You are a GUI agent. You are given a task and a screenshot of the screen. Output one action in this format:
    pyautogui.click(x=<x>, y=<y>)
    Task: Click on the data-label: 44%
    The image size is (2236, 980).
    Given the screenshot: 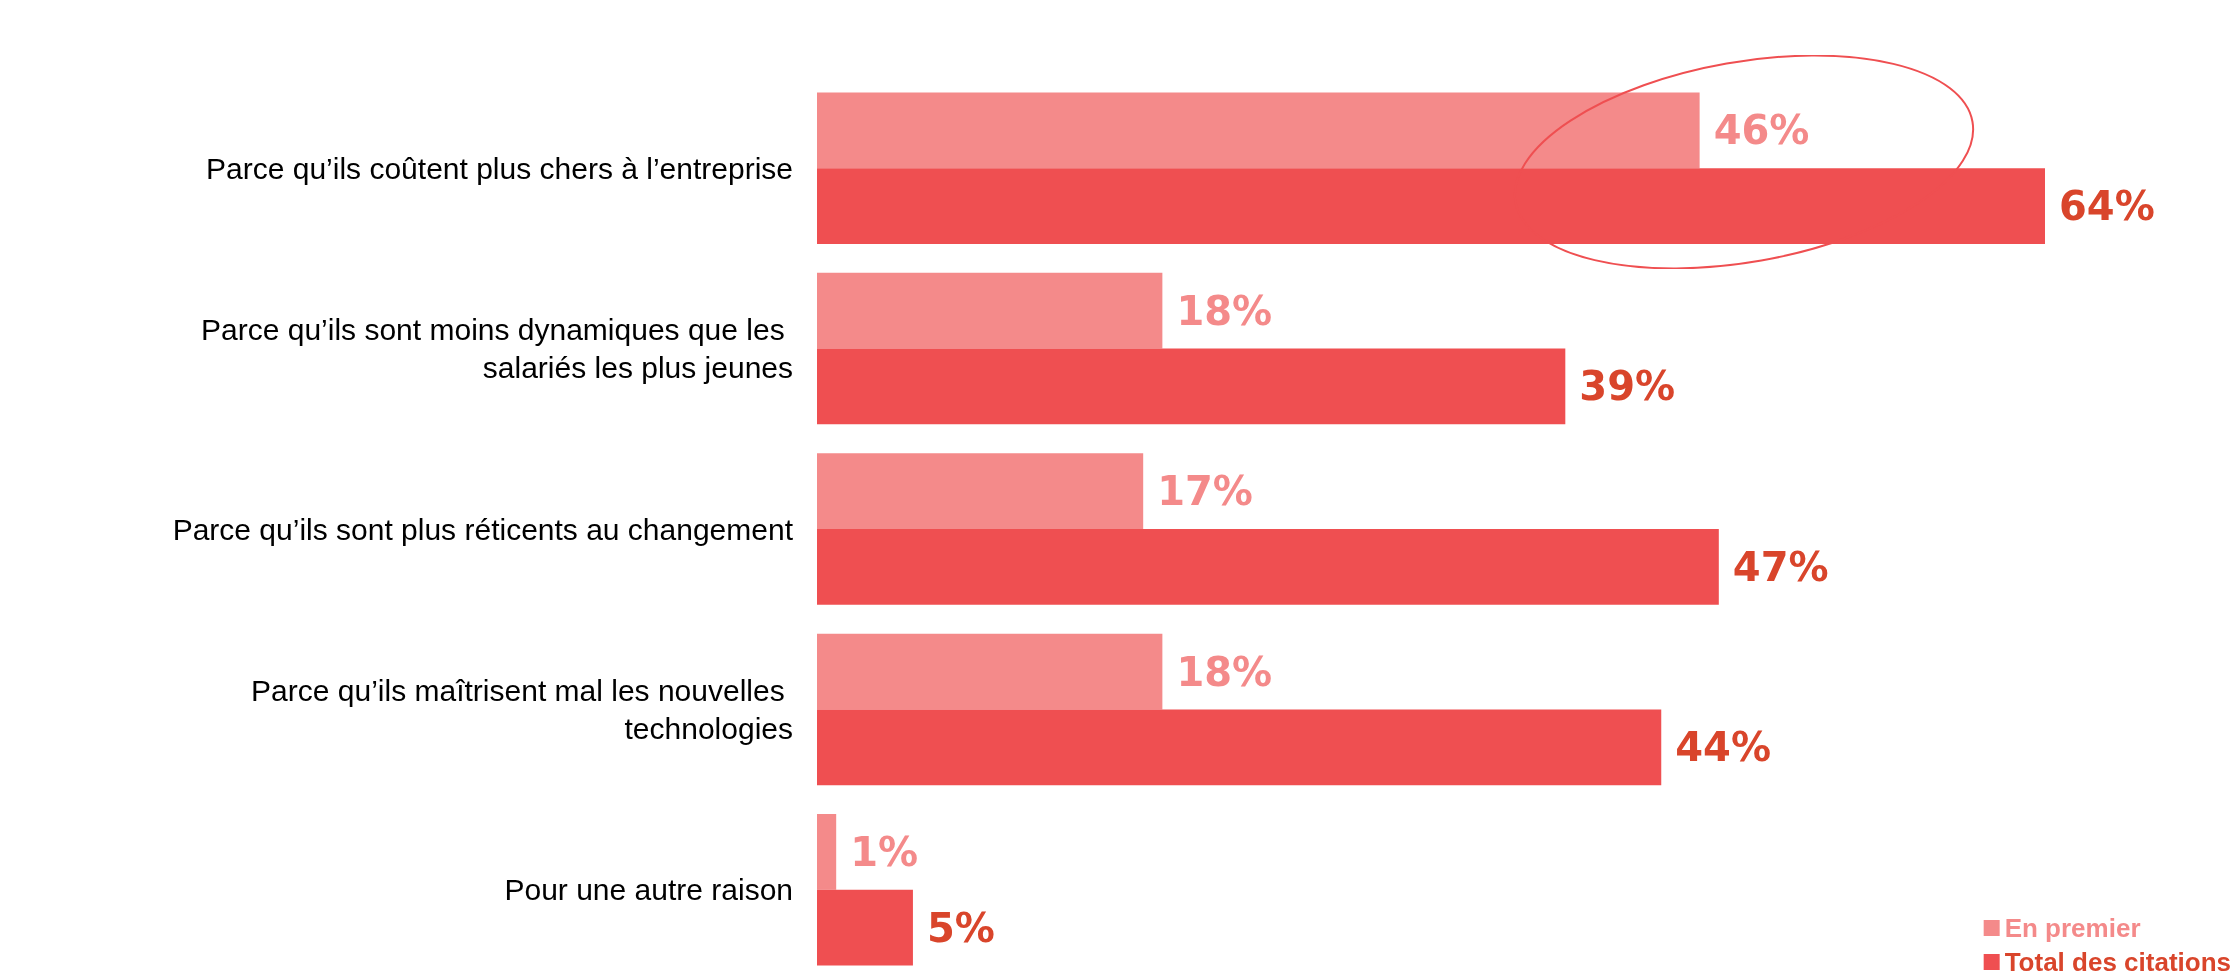 What is the action you would take?
    pyautogui.click(x=1723, y=747)
    